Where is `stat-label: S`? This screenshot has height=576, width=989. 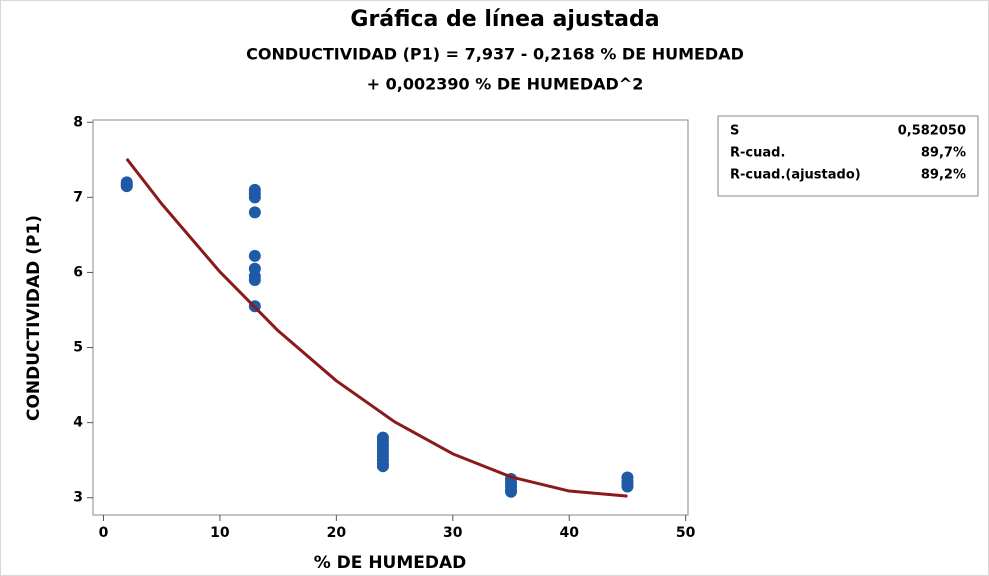
stat-label: S is located at coordinates (734, 131).